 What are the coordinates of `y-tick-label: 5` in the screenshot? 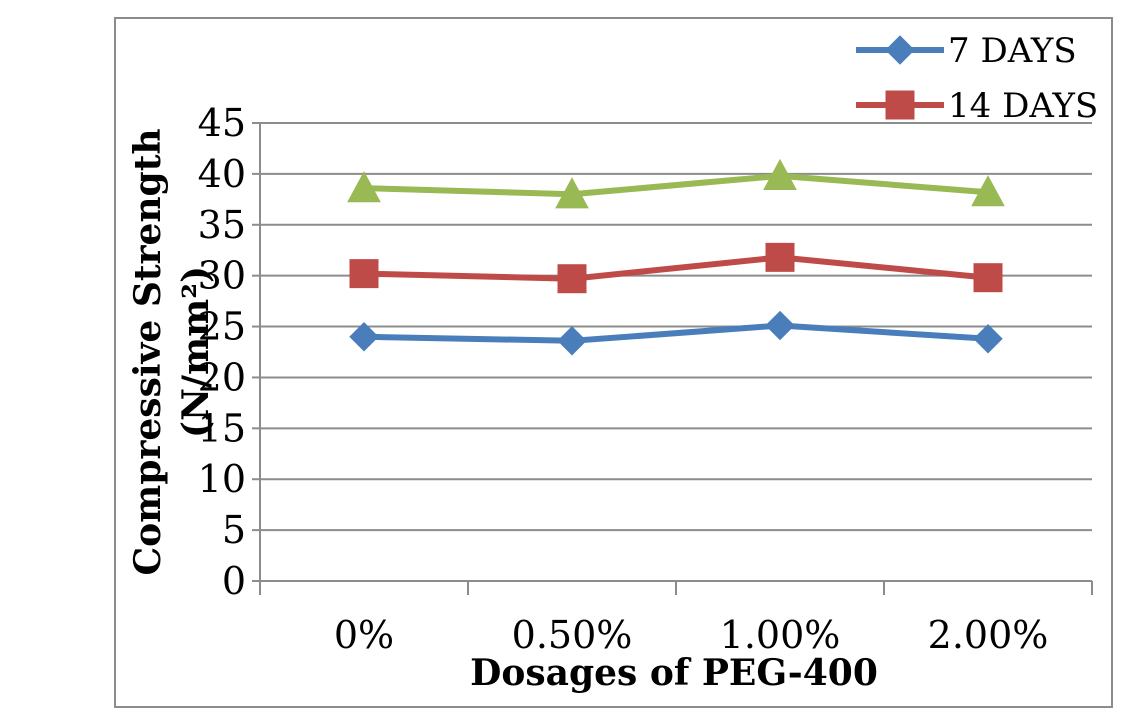 It's located at (234, 530).